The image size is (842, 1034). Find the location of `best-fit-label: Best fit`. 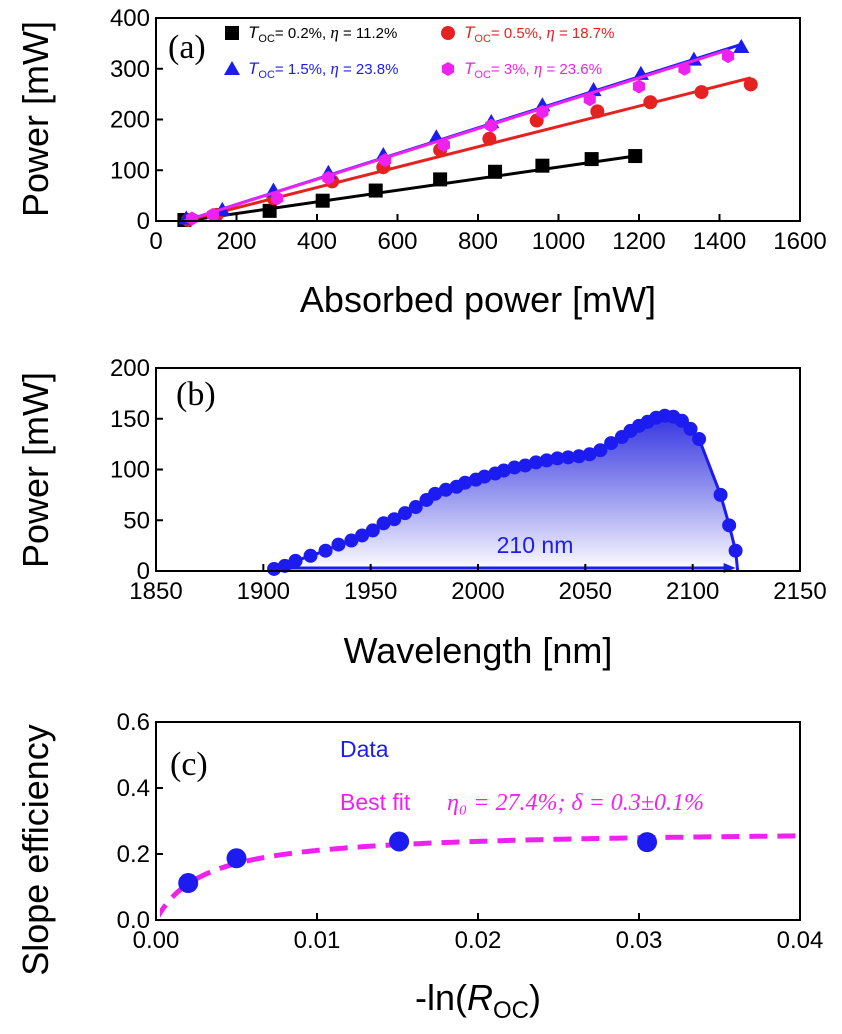

best-fit-label: Best fit is located at coordinates (375, 802).